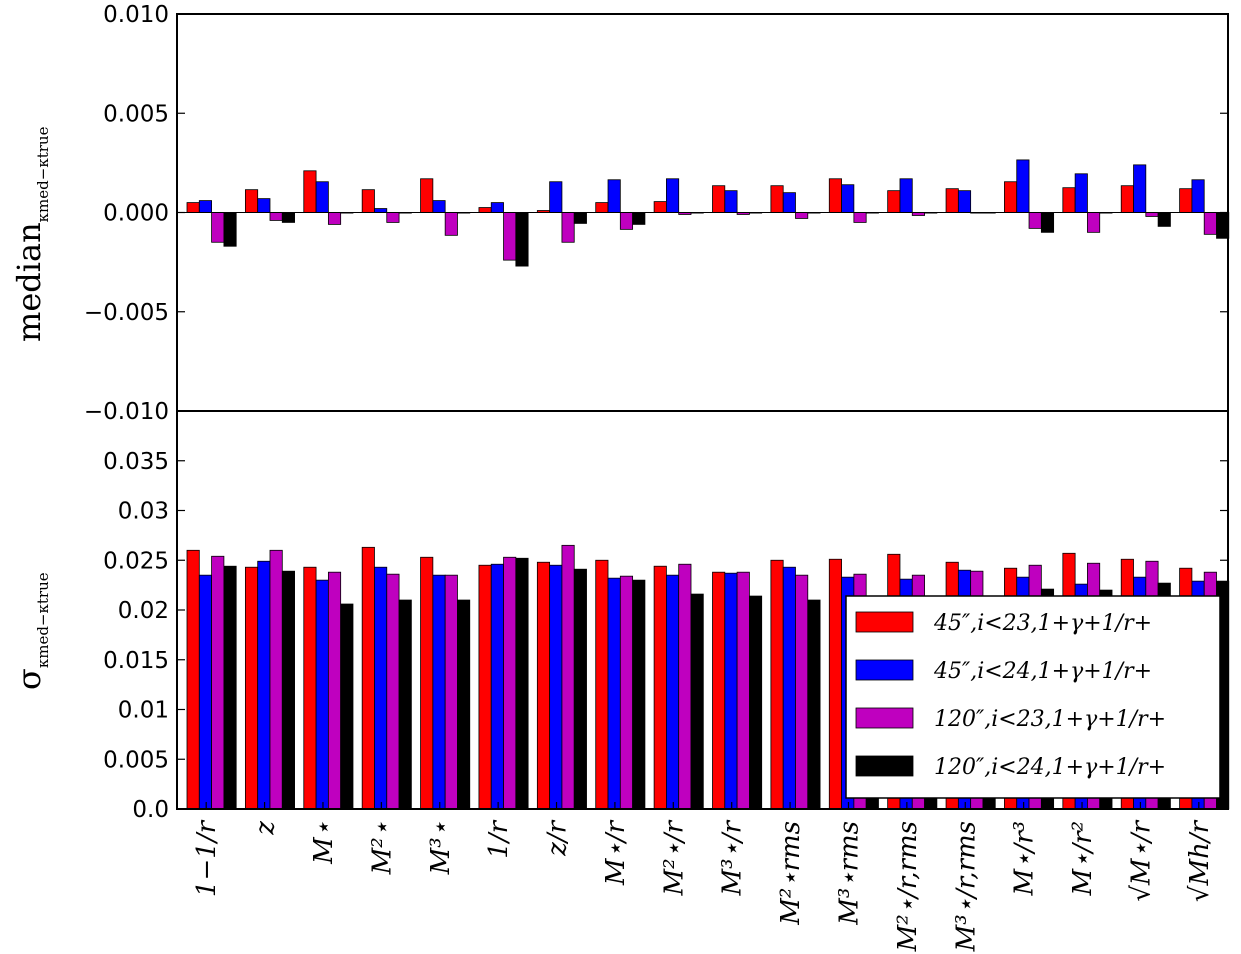  I want to click on y-tick-label-1: 0.0, so click(150, 810).